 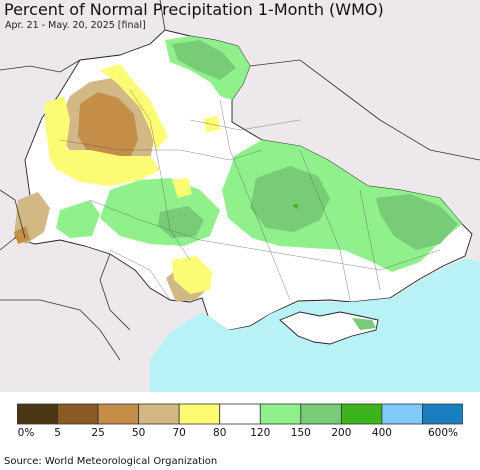 What do you see at coordinates (138, 433) in the screenshot?
I see `legend-label: 50` at bounding box center [138, 433].